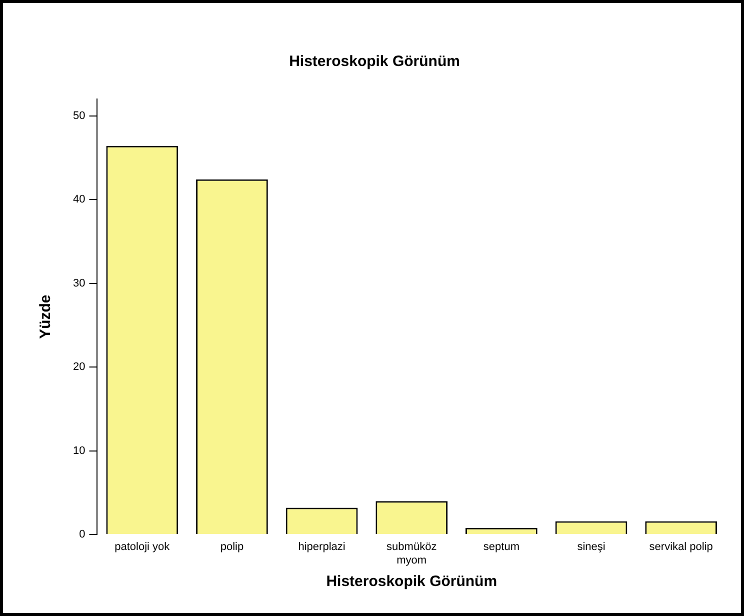  I want to click on y-tick-label: 40, so click(79, 200).